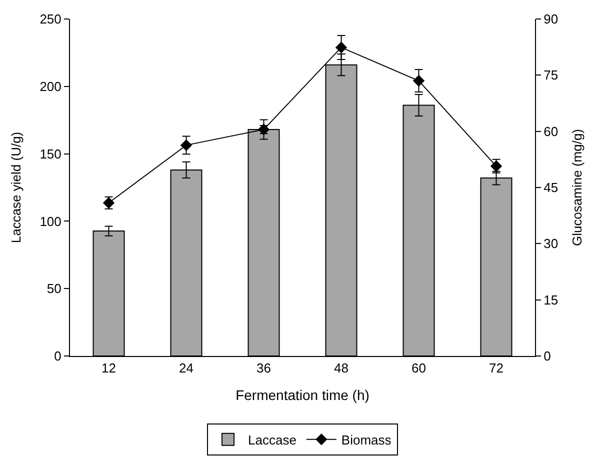 The image size is (605, 467). Describe the element at coordinates (551, 188) in the screenshot. I see `y2-tick-label: 45` at that location.